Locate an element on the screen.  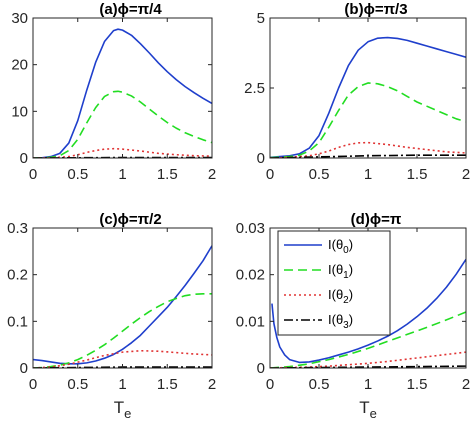
panel-title: (c)ϕ=π/2 is located at coordinates (130, 219).